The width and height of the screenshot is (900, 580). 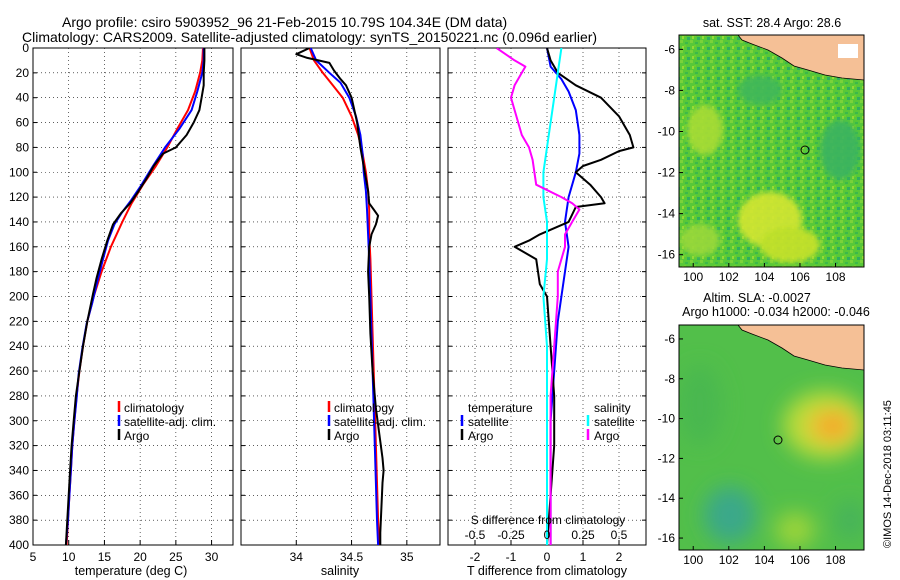 What do you see at coordinates (19, 421) in the screenshot?
I see `depth-tick-label: 300` at bounding box center [19, 421].